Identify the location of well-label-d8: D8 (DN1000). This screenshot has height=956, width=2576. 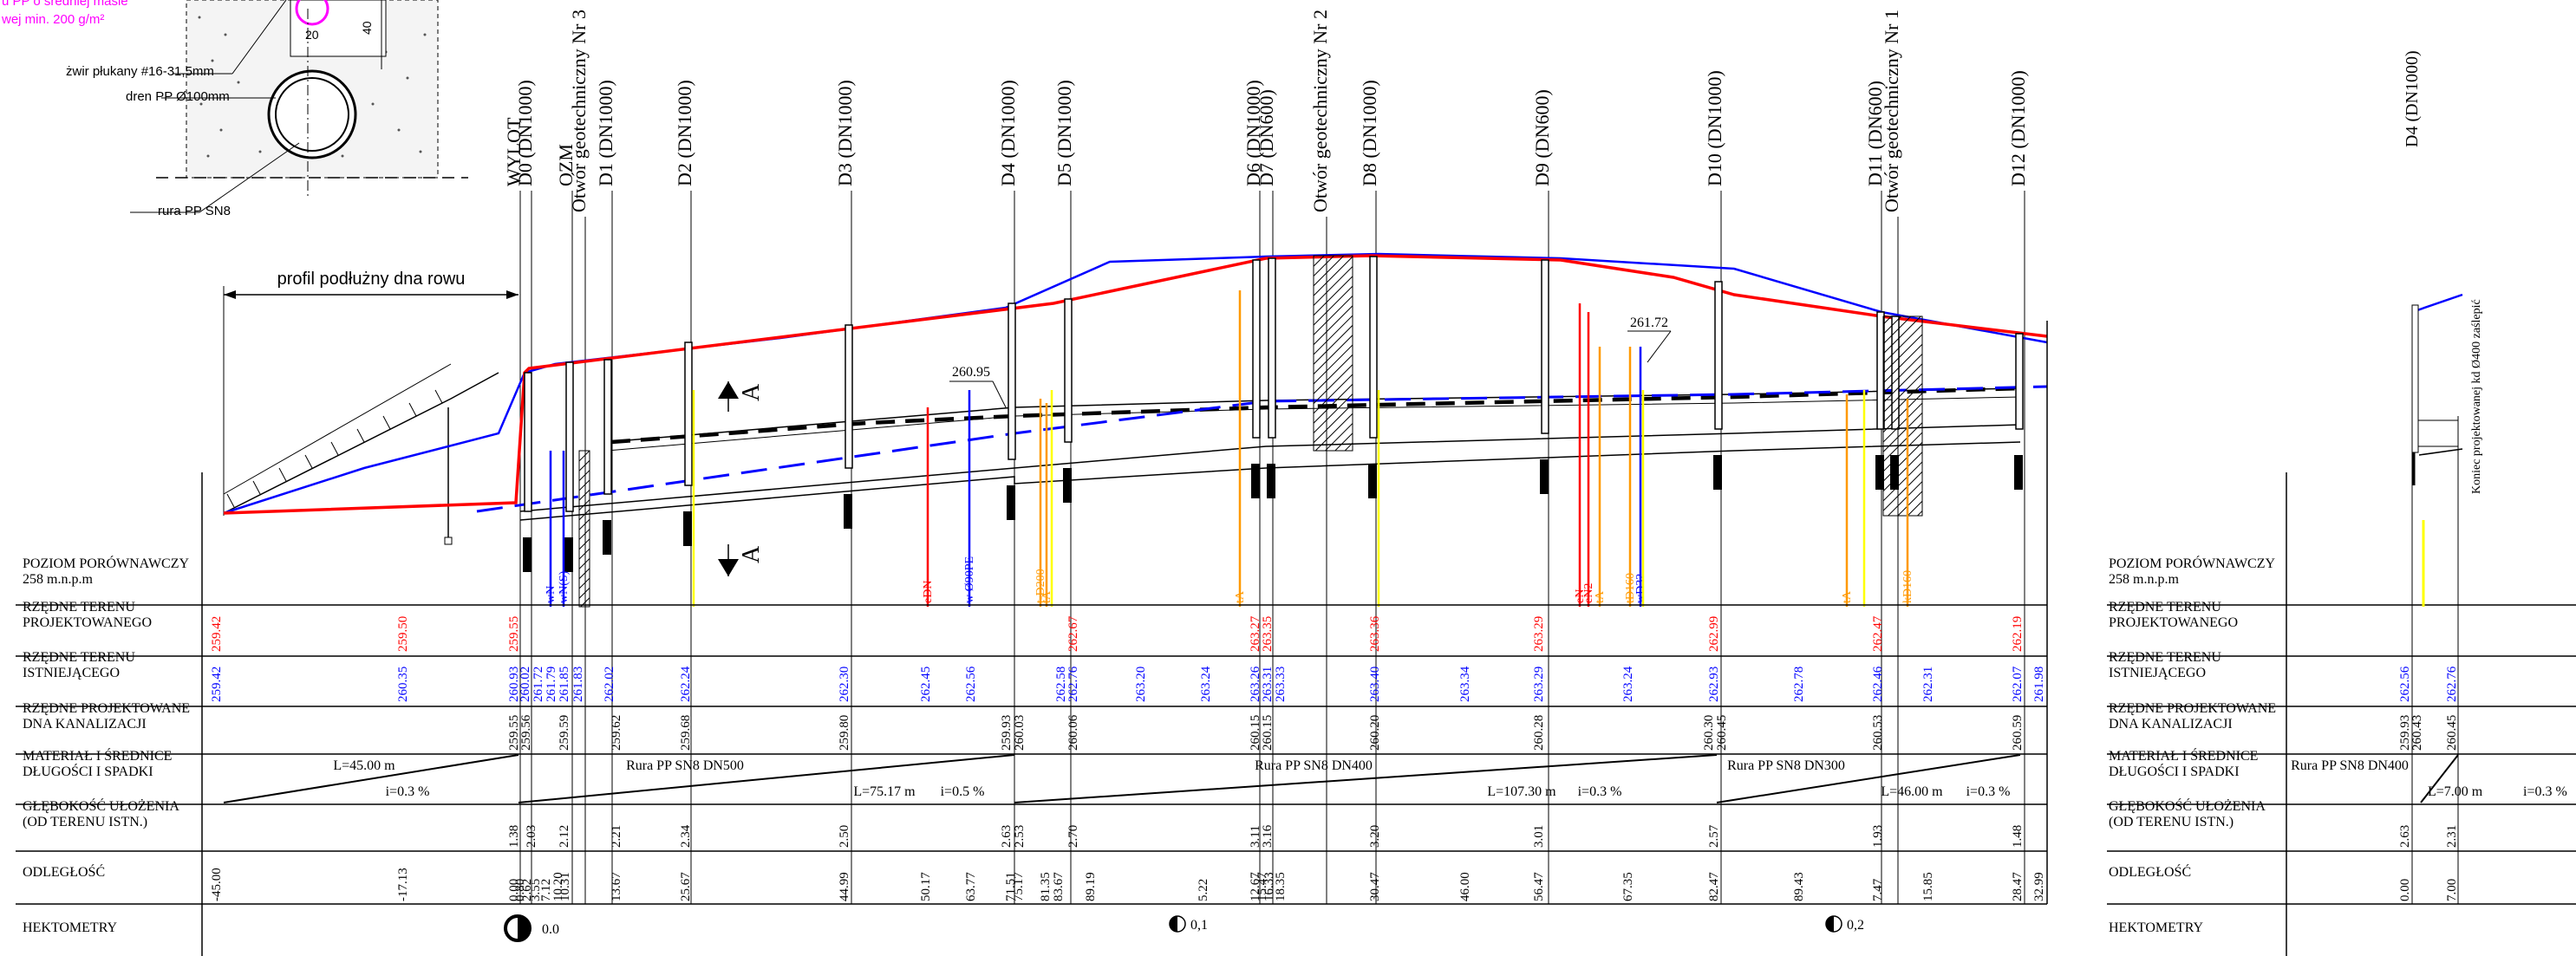
(1370, 133).